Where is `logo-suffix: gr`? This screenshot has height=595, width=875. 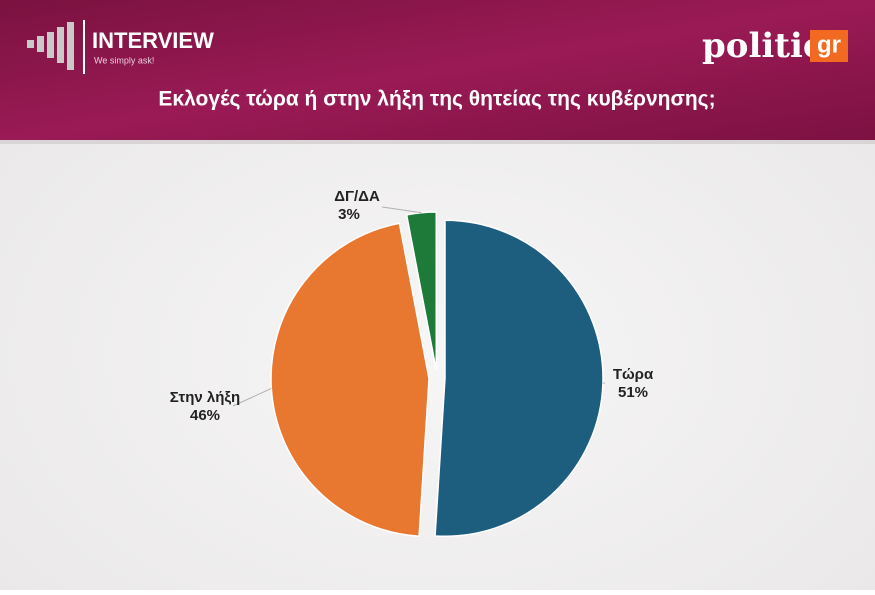
logo-suffix: gr is located at coordinates (829, 44).